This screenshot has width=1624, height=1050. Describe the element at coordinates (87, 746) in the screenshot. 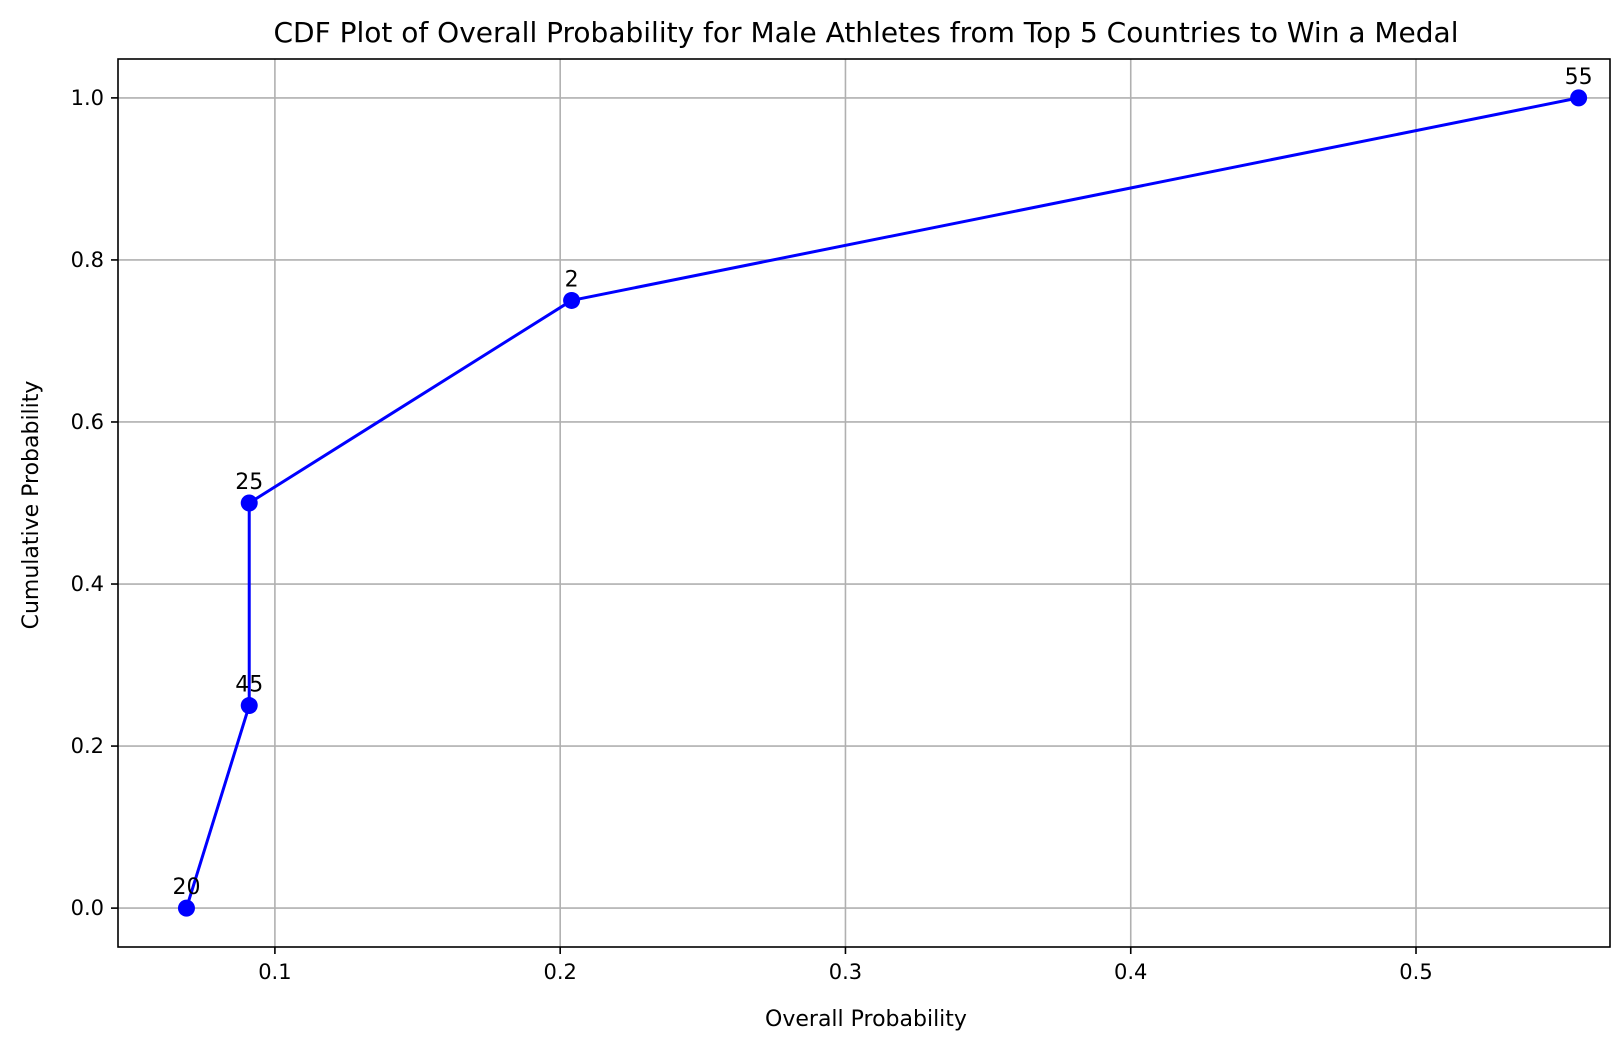

I see `y-tick-label: 0.2` at that location.